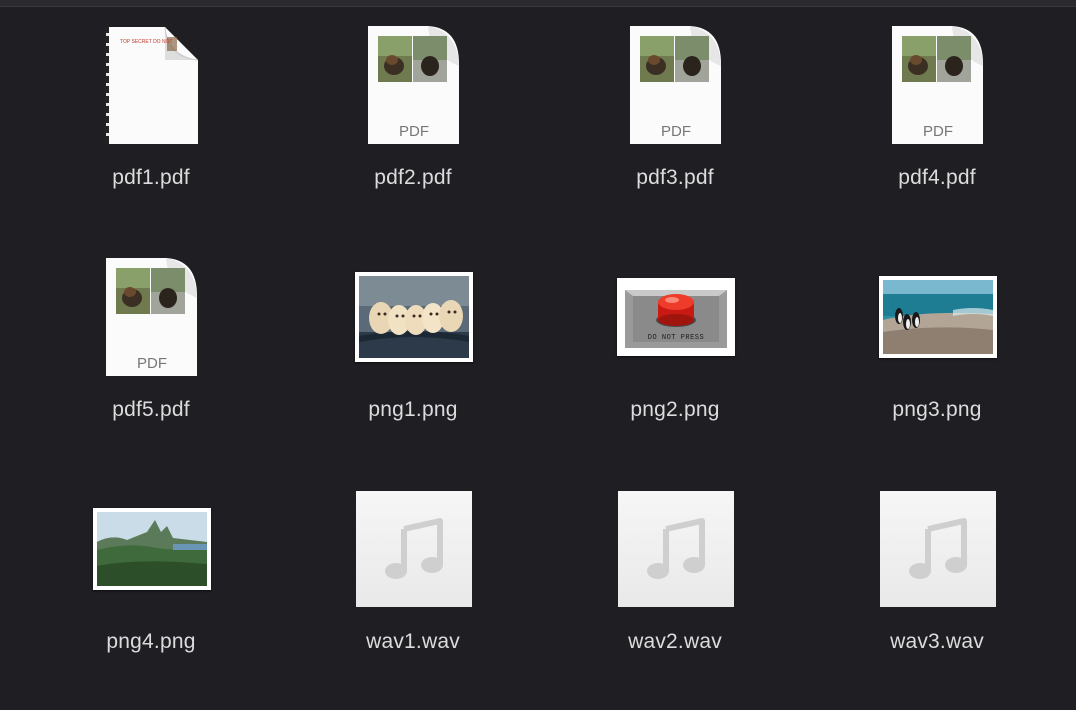  I want to click on file-name: png4.png, so click(151, 641).